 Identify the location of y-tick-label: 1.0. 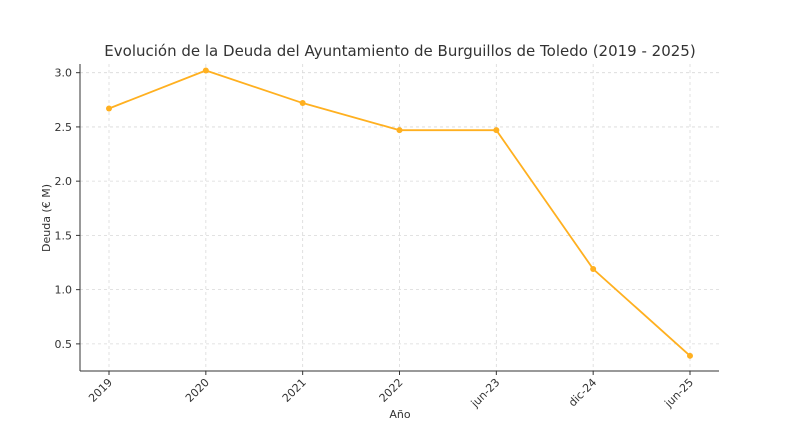
(64, 290).